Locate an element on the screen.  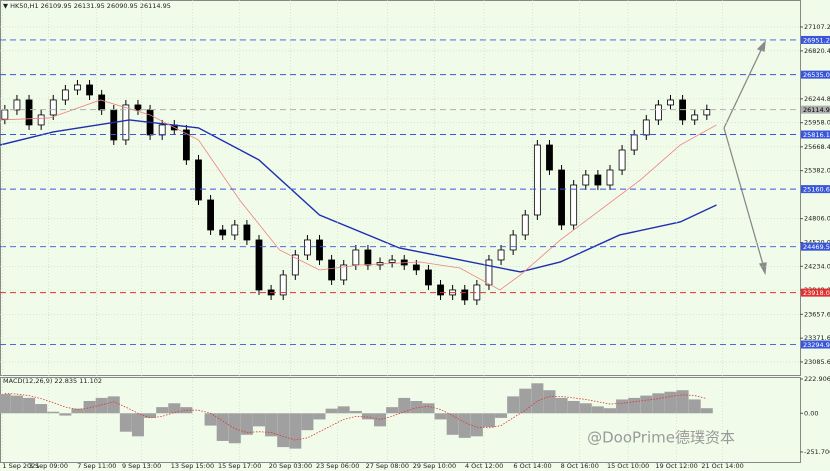
x-tick-label: 7 Sep 11:00 is located at coordinates (96, 466).